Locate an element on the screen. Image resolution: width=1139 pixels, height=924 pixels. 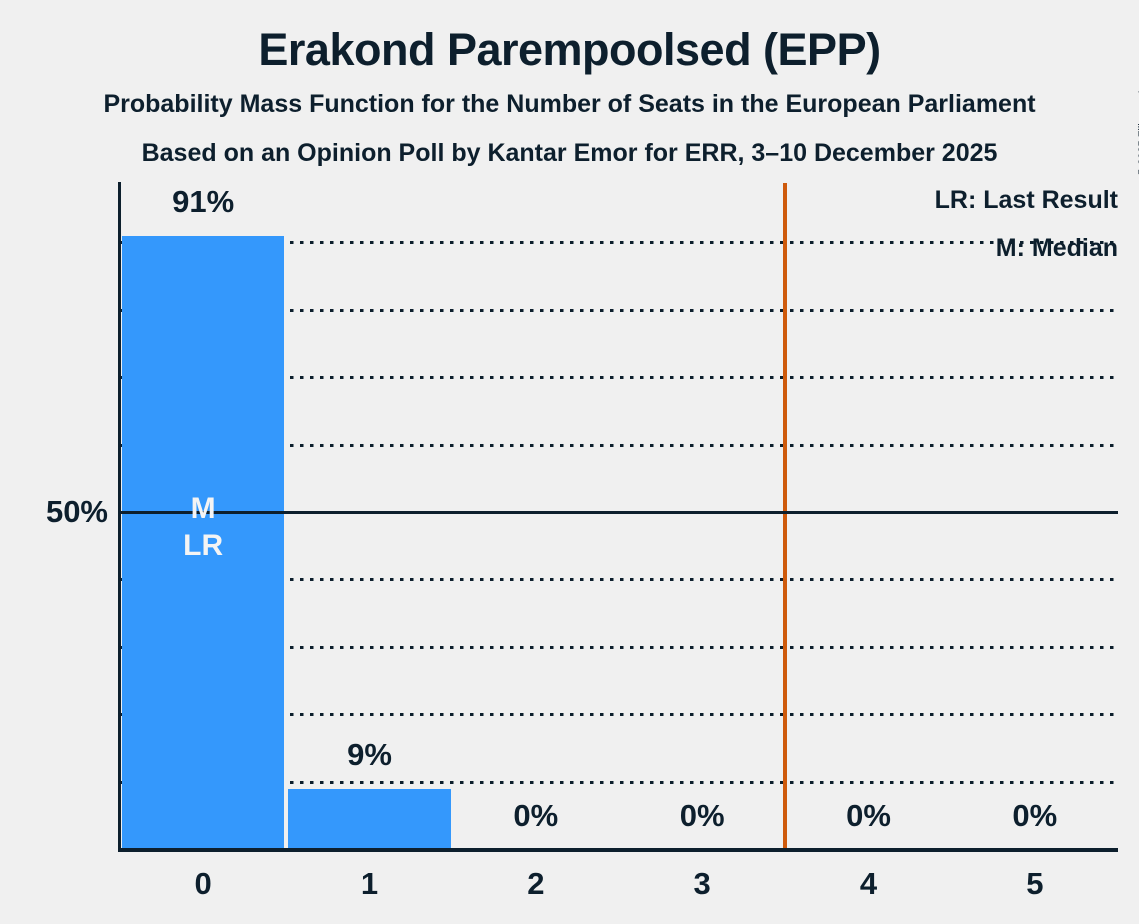
x-tick-label-2: 2 is located at coordinates (536, 883).